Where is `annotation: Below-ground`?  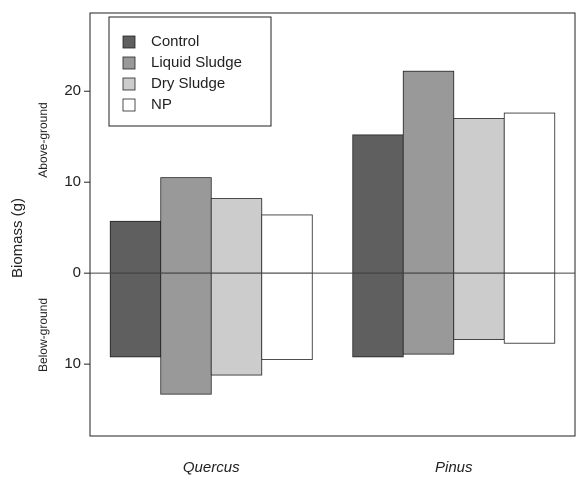
annotation: Below-ground is located at coordinates (43, 335).